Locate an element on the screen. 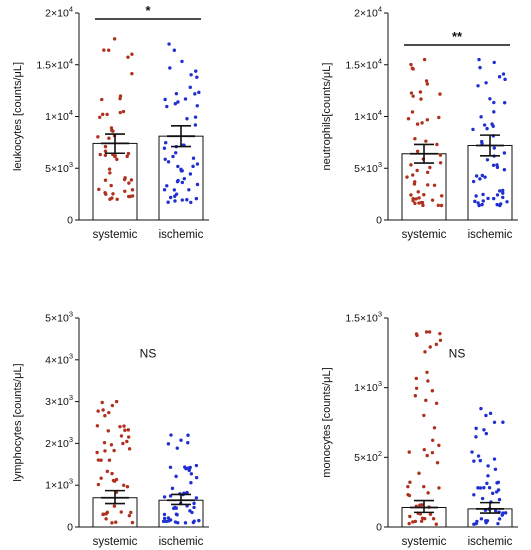 Image resolution: width=531 pixels, height=550 pixels. y-axis-label: neutrophils[counts/μL] is located at coordinates (327, 117).